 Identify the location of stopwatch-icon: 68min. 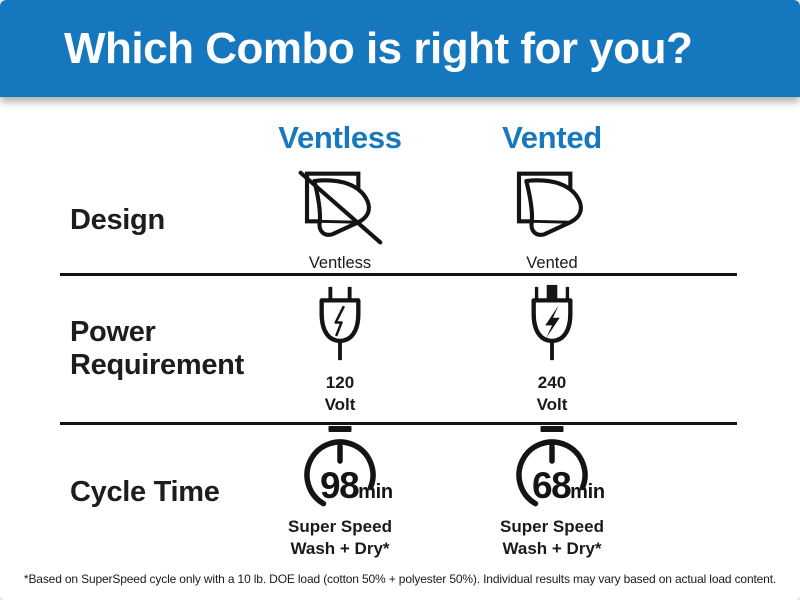
(553, 470).